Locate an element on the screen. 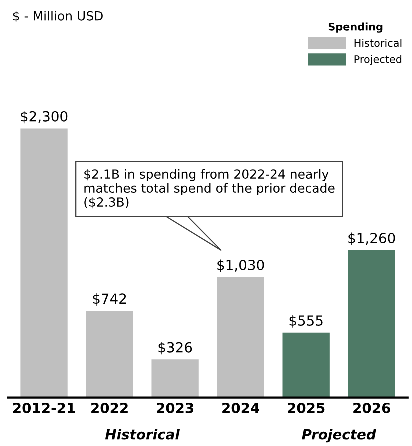 The width and height of the screenshot is (412, 446). x-tick-label: 2025 is located at coordinates (306, 408).